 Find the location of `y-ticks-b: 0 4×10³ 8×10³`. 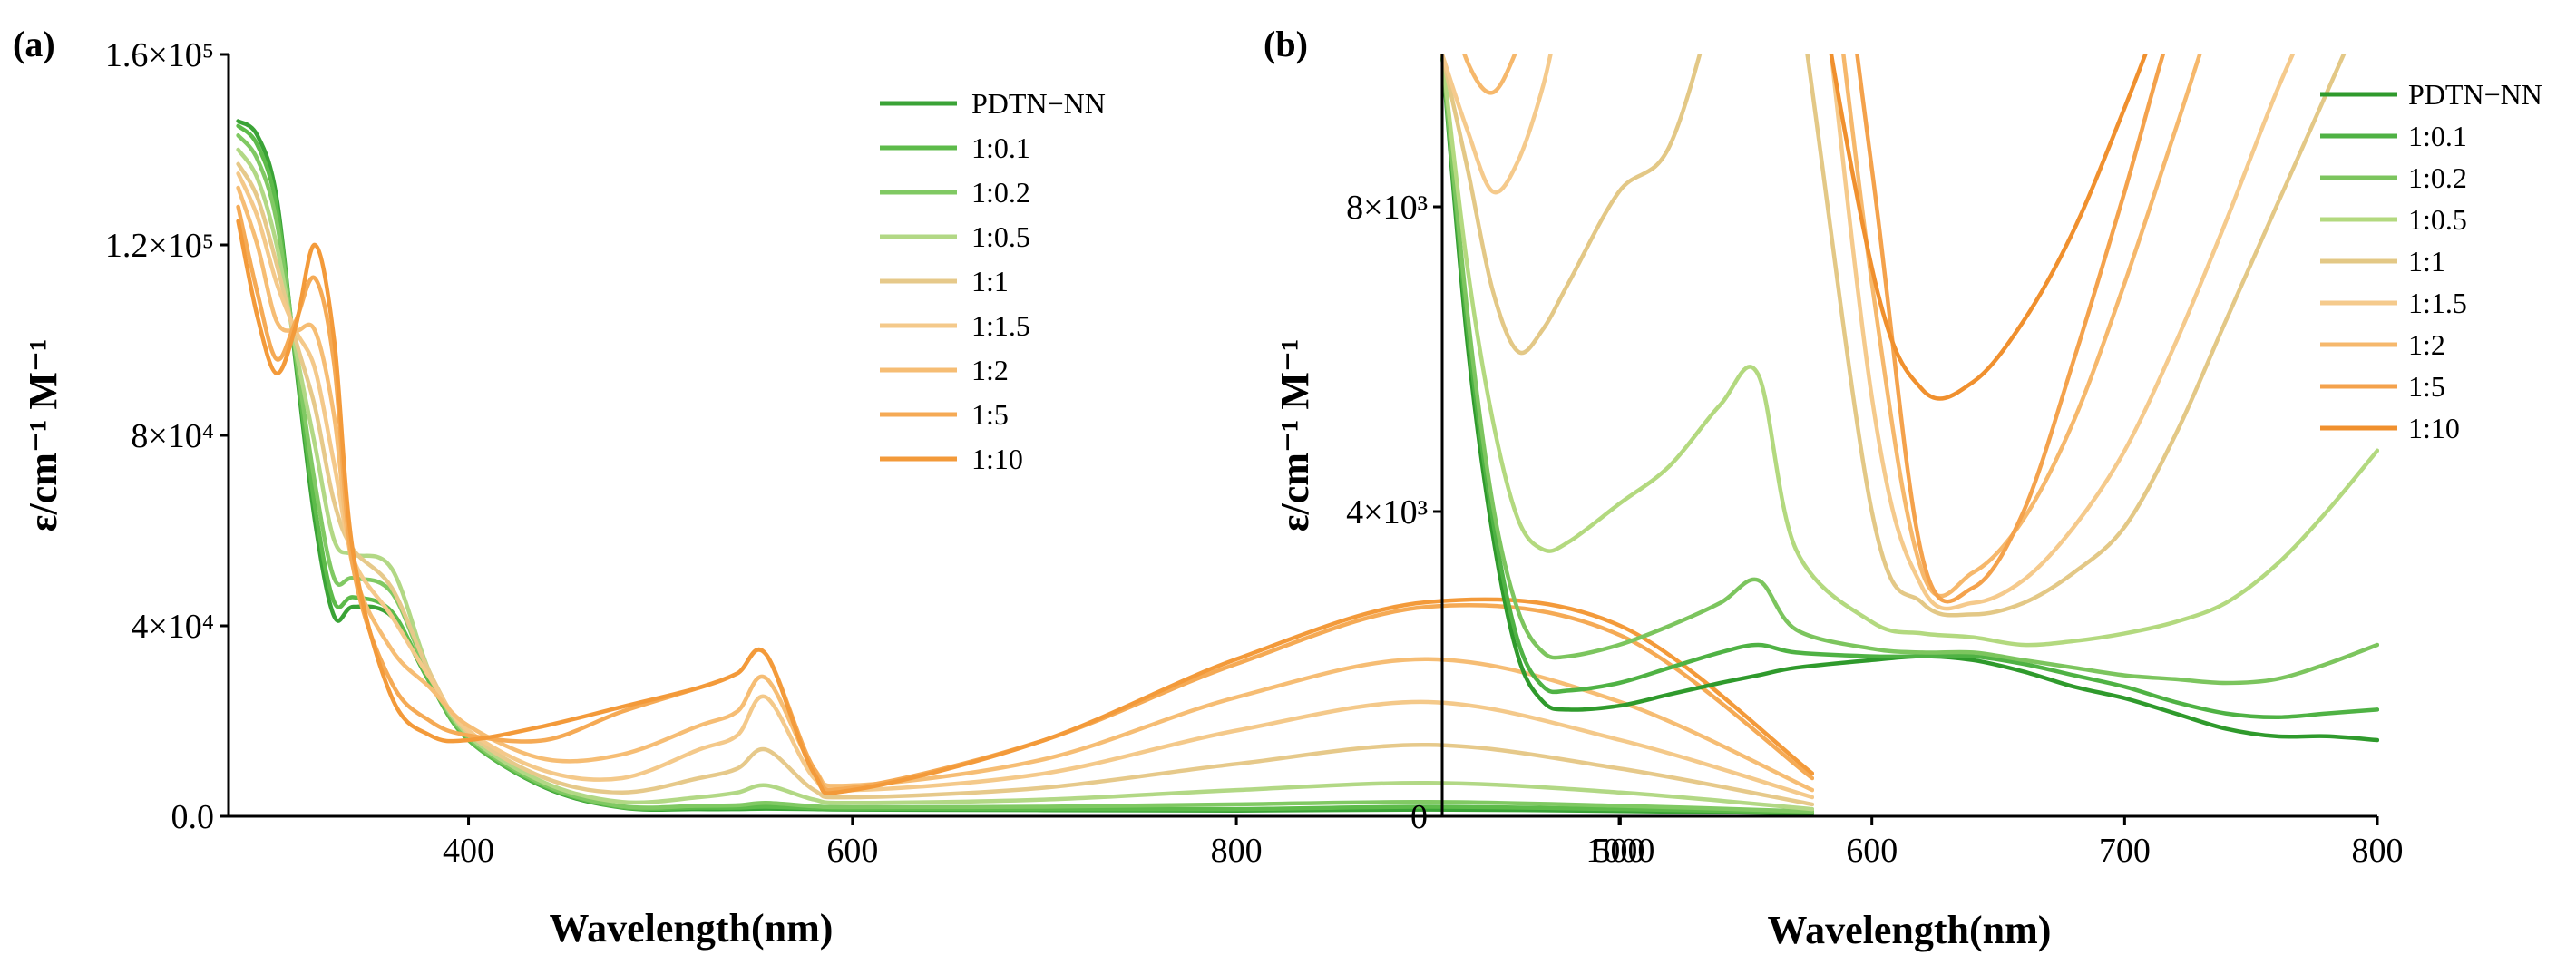

y-ticks-b: 0 4×10³ 8×10³ is located at coordinates (1394, 512).